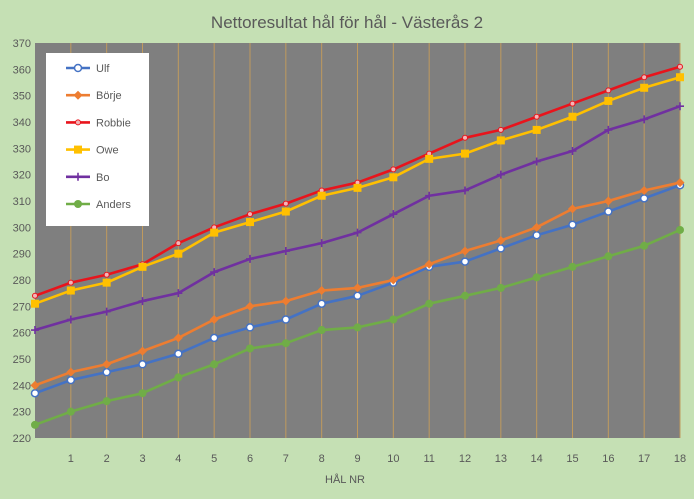 This screenshot has height=499, width=694. I want to click on x-tick-label: 16, so click(608, 459).